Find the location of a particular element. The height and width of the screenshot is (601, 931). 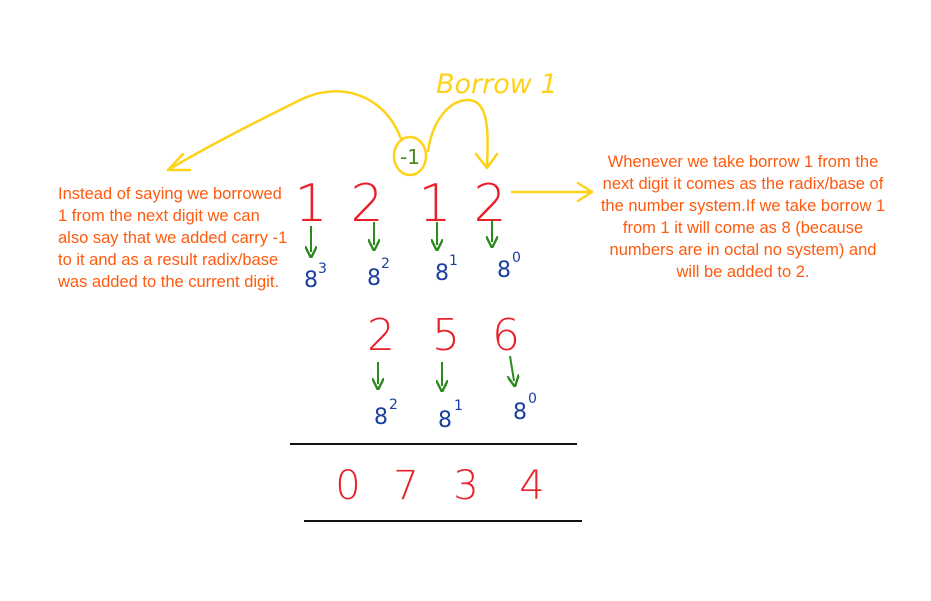

borrow-arrow-left-head is located at coordinates (179, 162).